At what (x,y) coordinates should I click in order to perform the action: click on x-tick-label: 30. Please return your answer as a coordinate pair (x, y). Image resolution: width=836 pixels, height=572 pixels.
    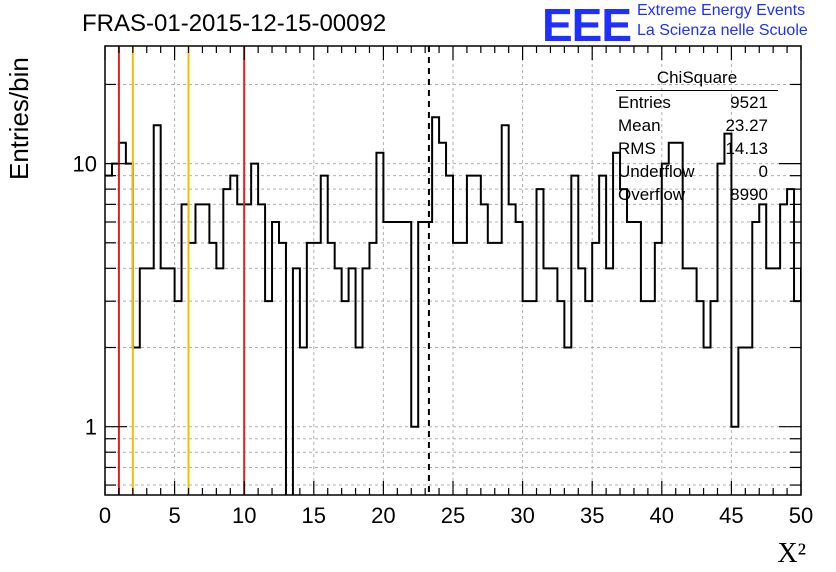
    Looking at the image, I should click on (522, 515).